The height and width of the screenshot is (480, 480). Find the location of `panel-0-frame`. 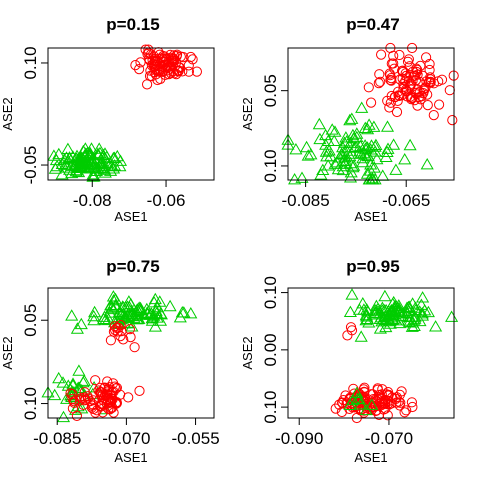

panel-0-frame is located at coordinates (131, 114).